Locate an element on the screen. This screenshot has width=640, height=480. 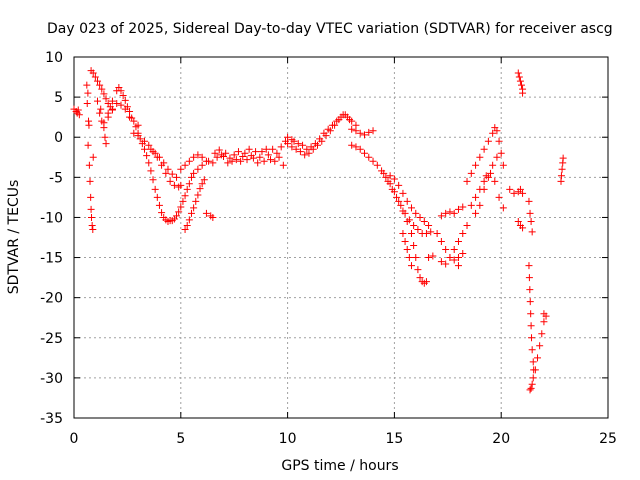
y-axis-label: SDTVAR / TECUs is located at coordinates (14, 237).